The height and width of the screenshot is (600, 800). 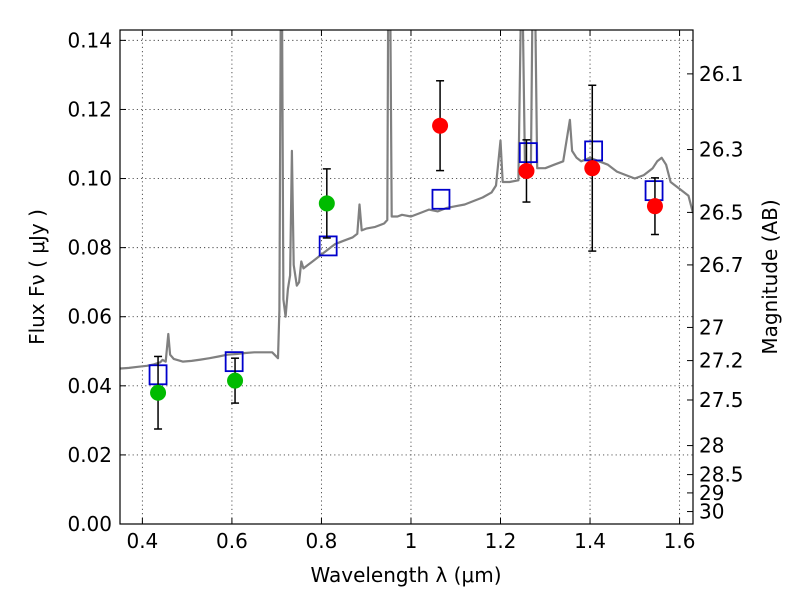 I want to click on y2-tick-label: 29, so click(x=711, y=493).